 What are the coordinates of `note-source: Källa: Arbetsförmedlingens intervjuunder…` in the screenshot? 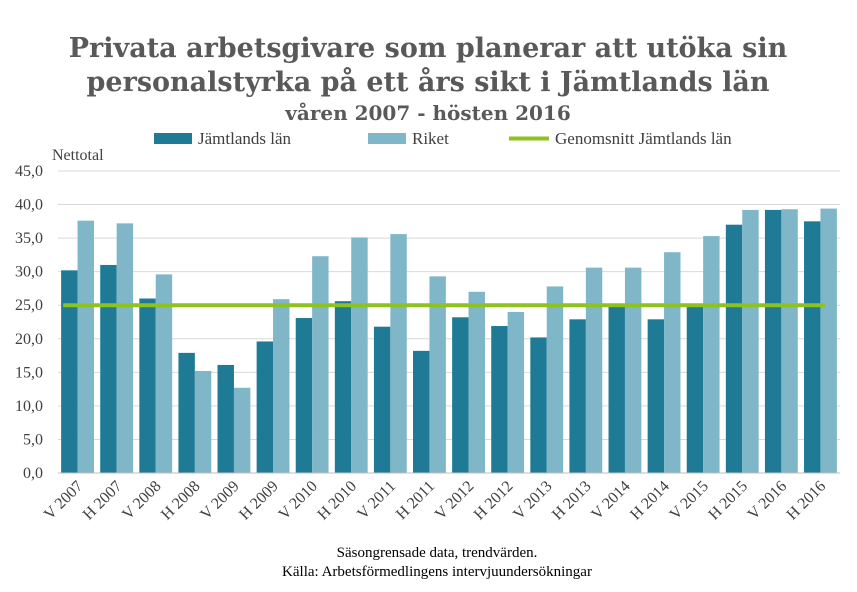 It's located at (437, 572).